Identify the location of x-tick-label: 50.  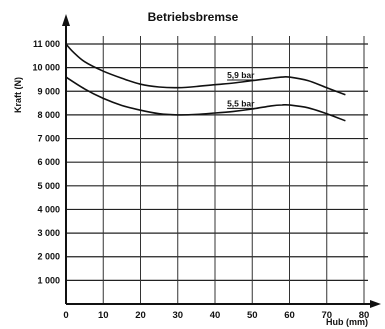
(252, 315).